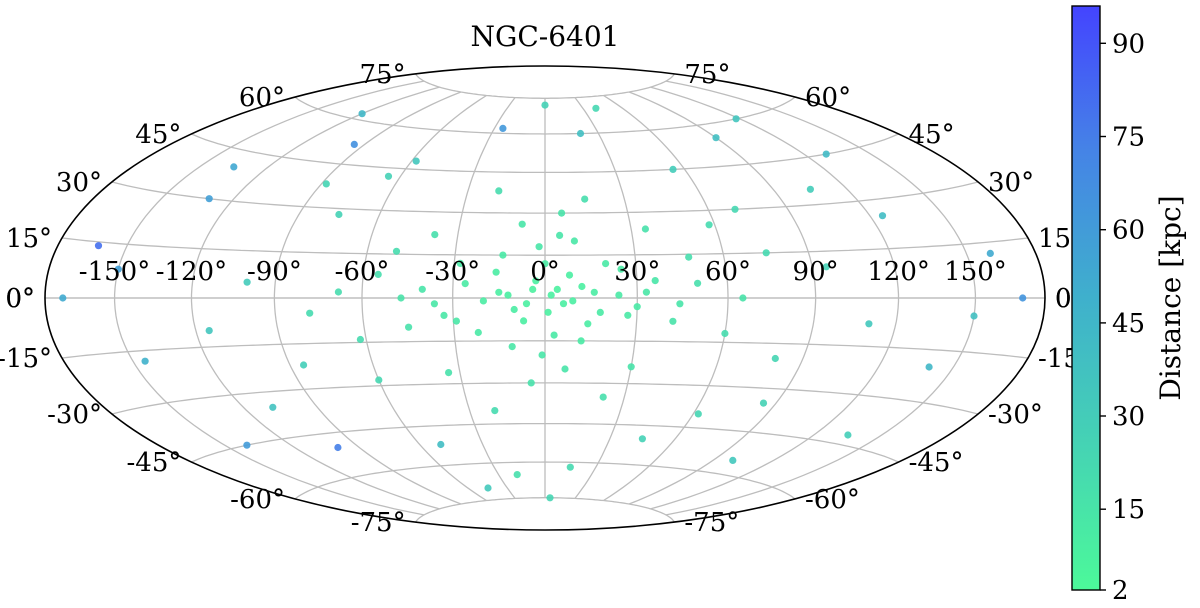 This screenshot has height=608, width=1200. Describe the element at coordinates (728, 272) in the screenshot. I see `lon-tick-label: 60°` at that location.